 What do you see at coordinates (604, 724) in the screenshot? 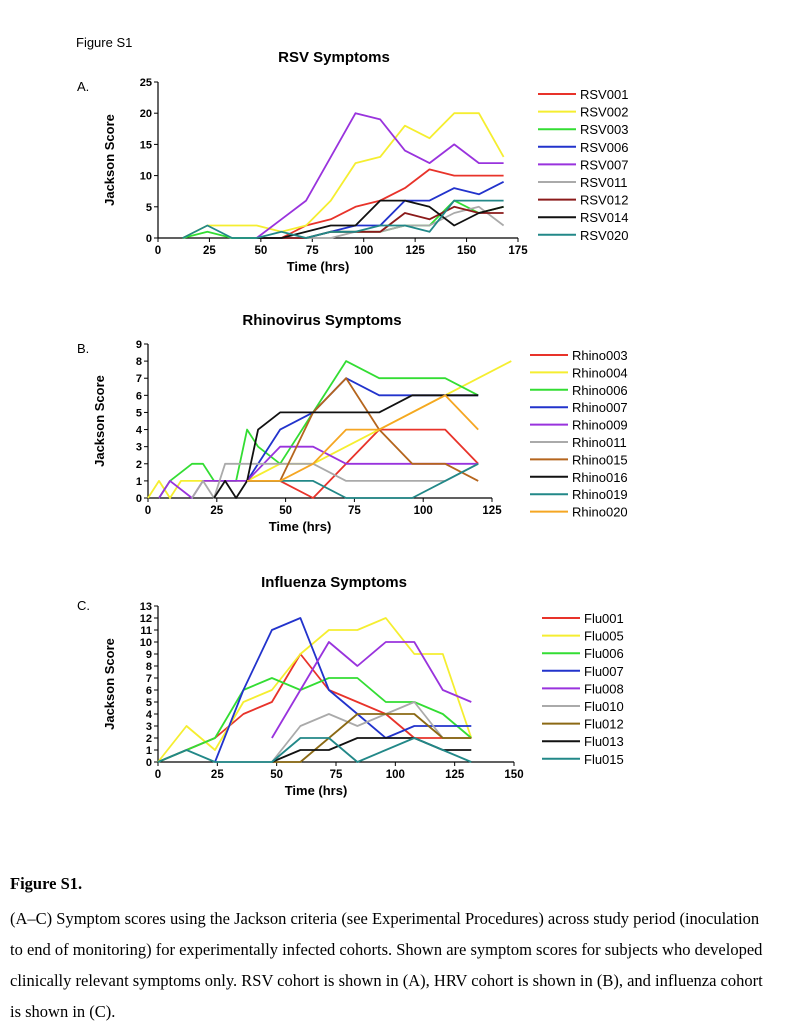
I see `legend-label-flu012: Flu012` at bounding box center [604, 724].